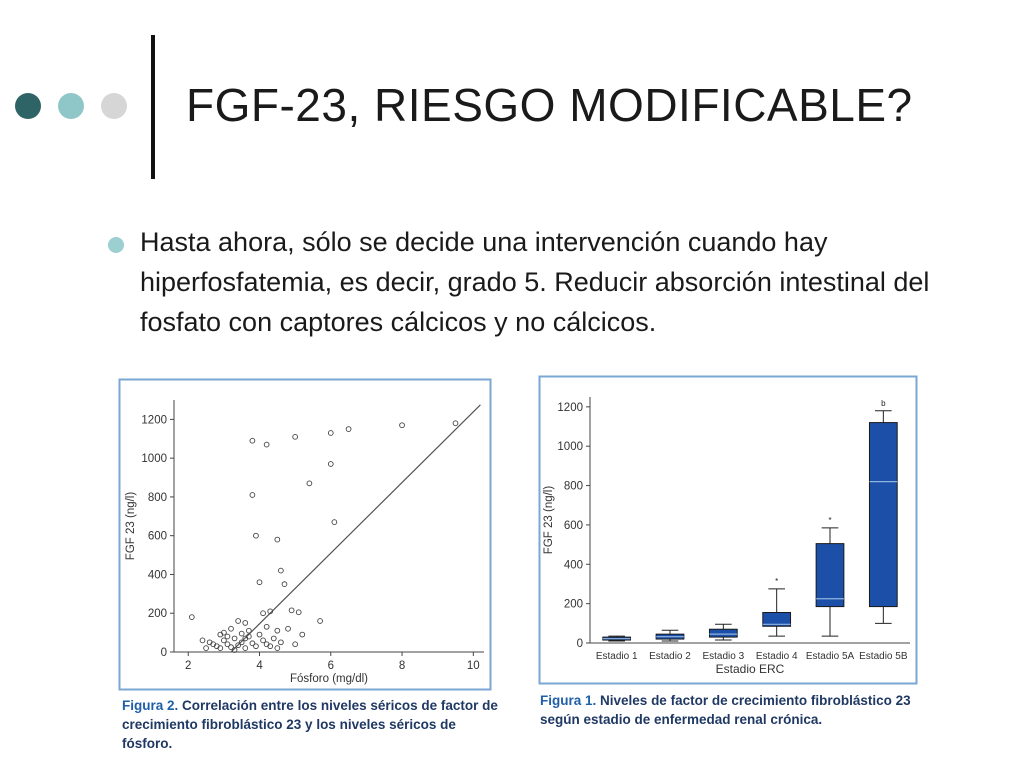 This screenshot has width=1024, height=768. I want to click on scatter-frame, so click(305, 534).